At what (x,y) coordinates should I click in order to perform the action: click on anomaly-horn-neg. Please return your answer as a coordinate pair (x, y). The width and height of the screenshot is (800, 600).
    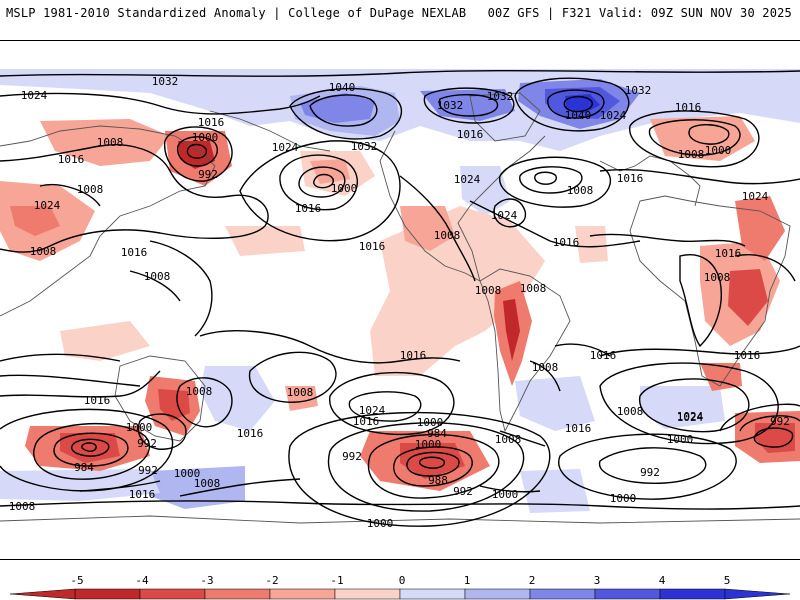
    Looking at the image, I should click on (760, 228).